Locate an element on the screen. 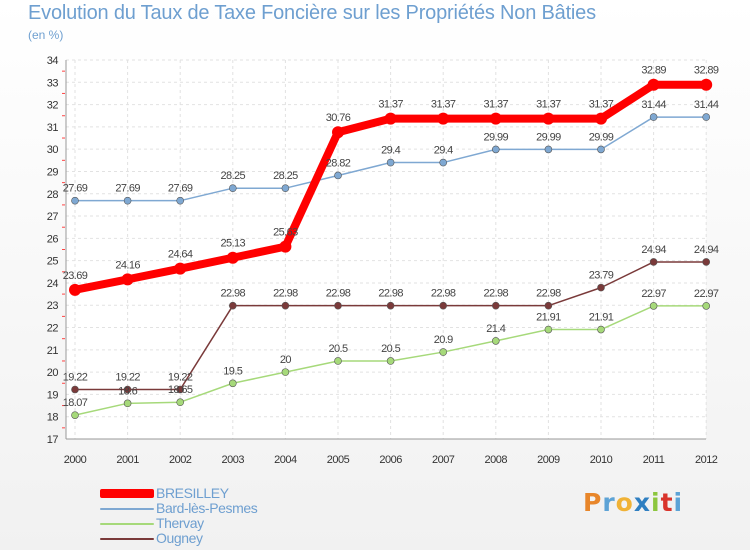  data-label-thervay: 21.4 is located at coordinates (495, 329).